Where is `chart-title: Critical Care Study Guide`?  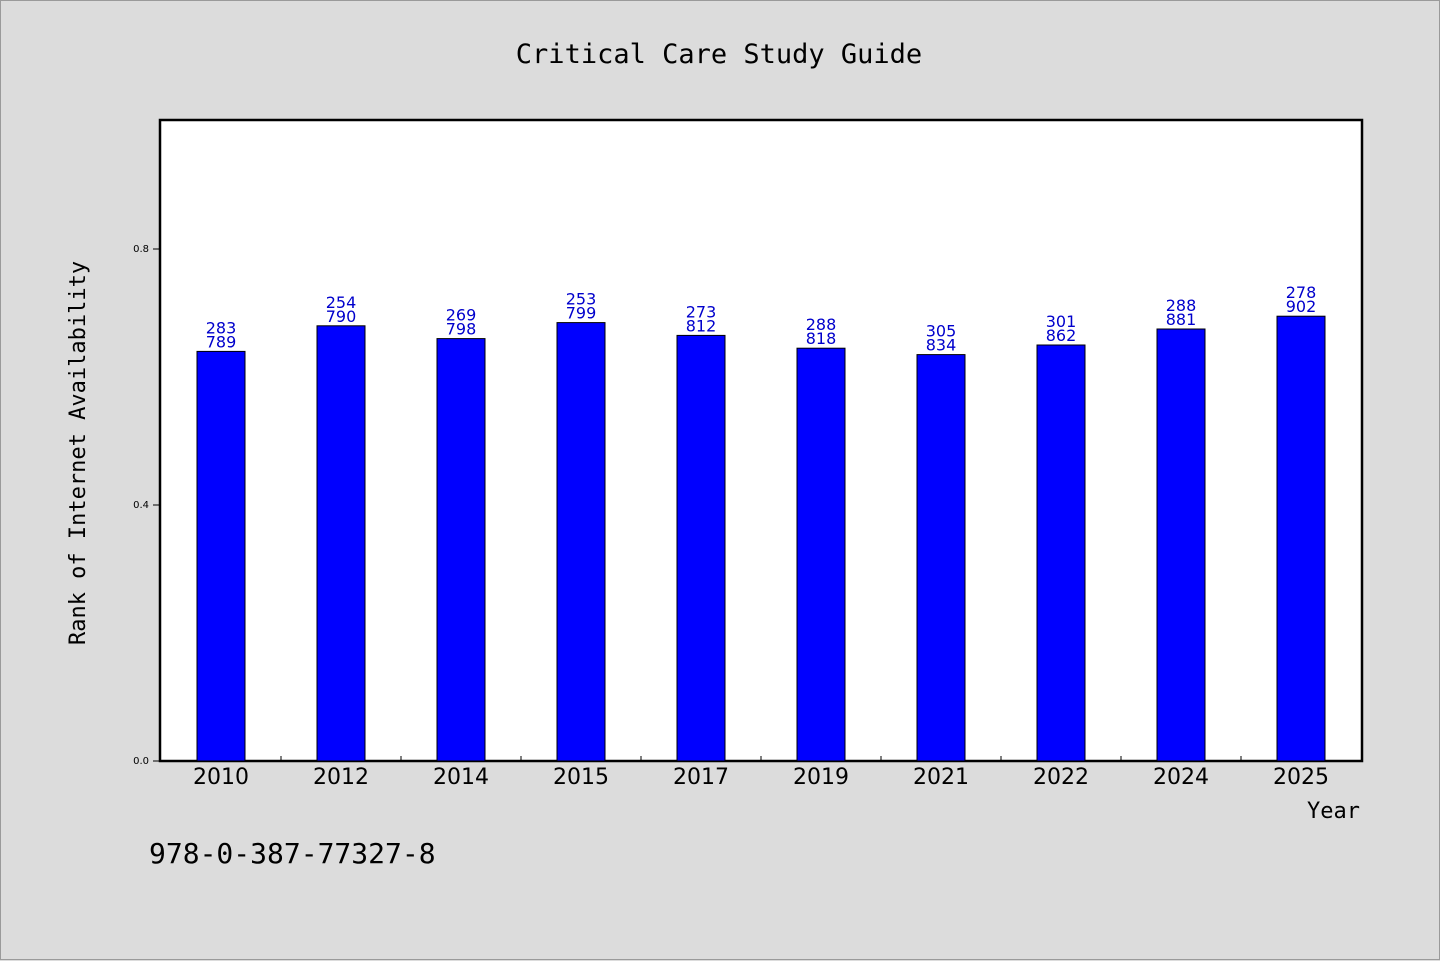 chart-title: Critical Care Study Guide is located at coordinates (719, 54).